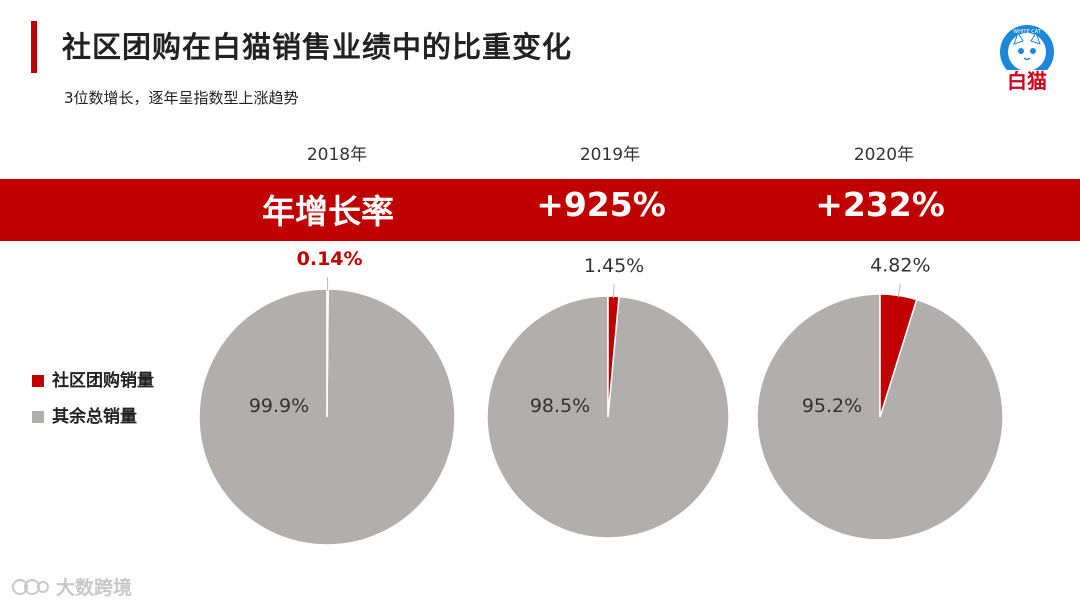  I want to click on watermark: 大数跨境, so click(71, 586).